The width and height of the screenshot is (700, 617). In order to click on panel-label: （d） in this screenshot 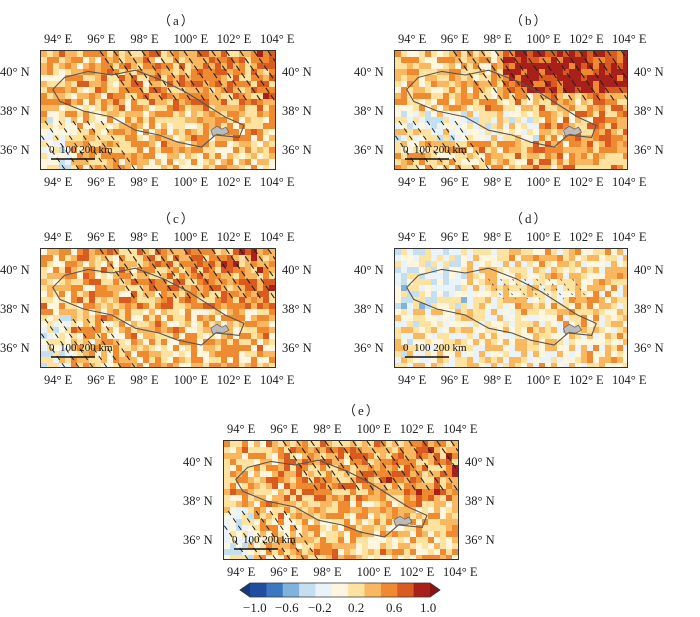, I will do `click(529, 218)`.